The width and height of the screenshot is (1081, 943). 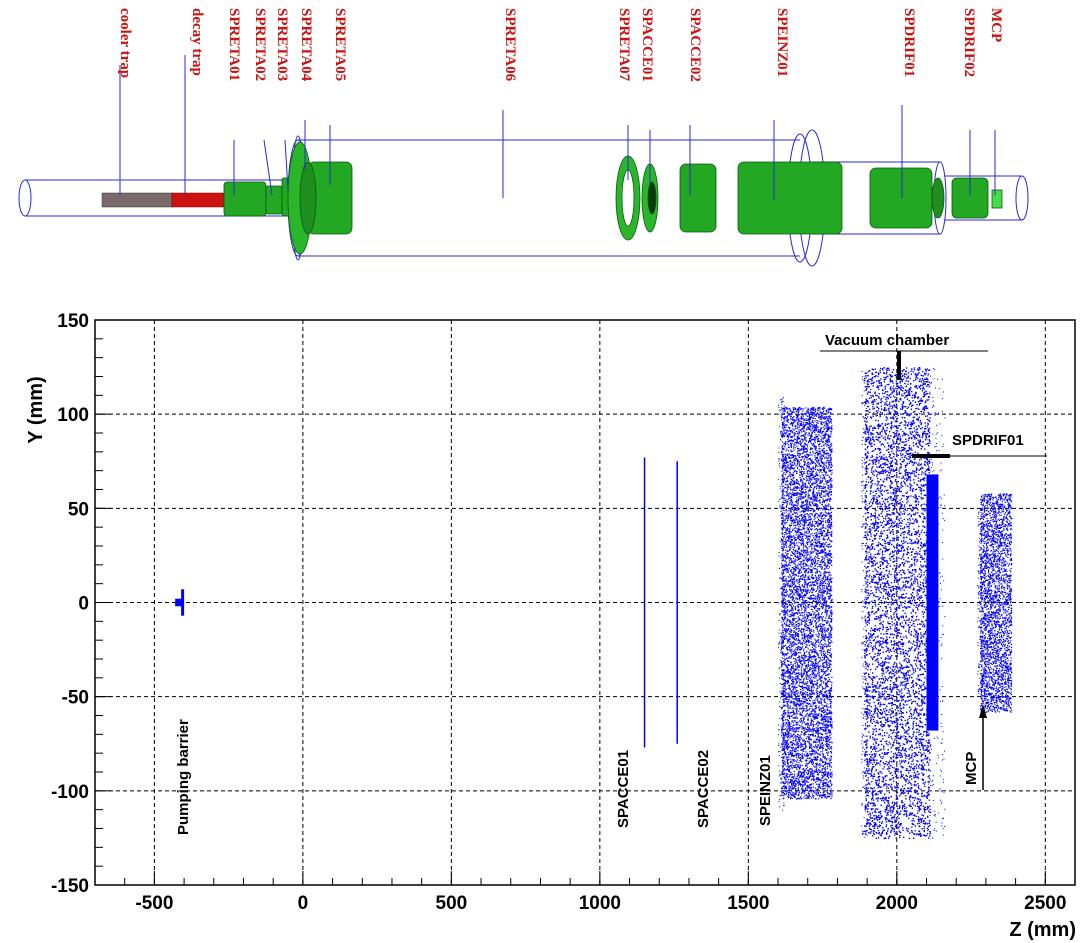 I want to click on electrodes, so click(x=613, y=198).